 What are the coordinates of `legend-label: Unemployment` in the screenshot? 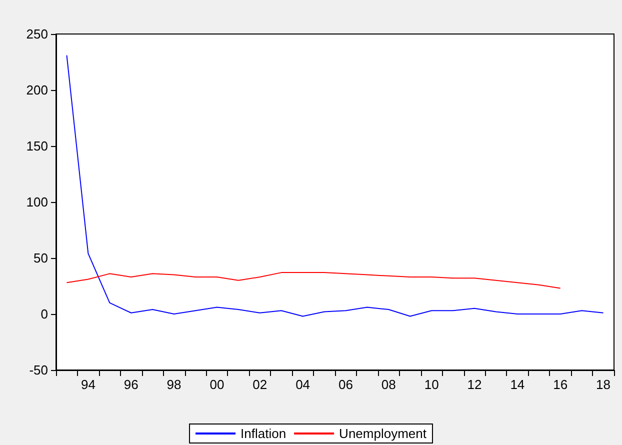 It's located at (383, 433).